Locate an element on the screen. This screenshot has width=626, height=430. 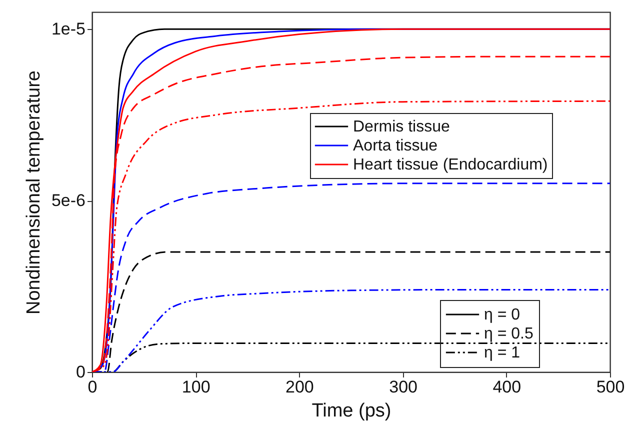
annotation: η = 1 is located at coordinates (502, 353).